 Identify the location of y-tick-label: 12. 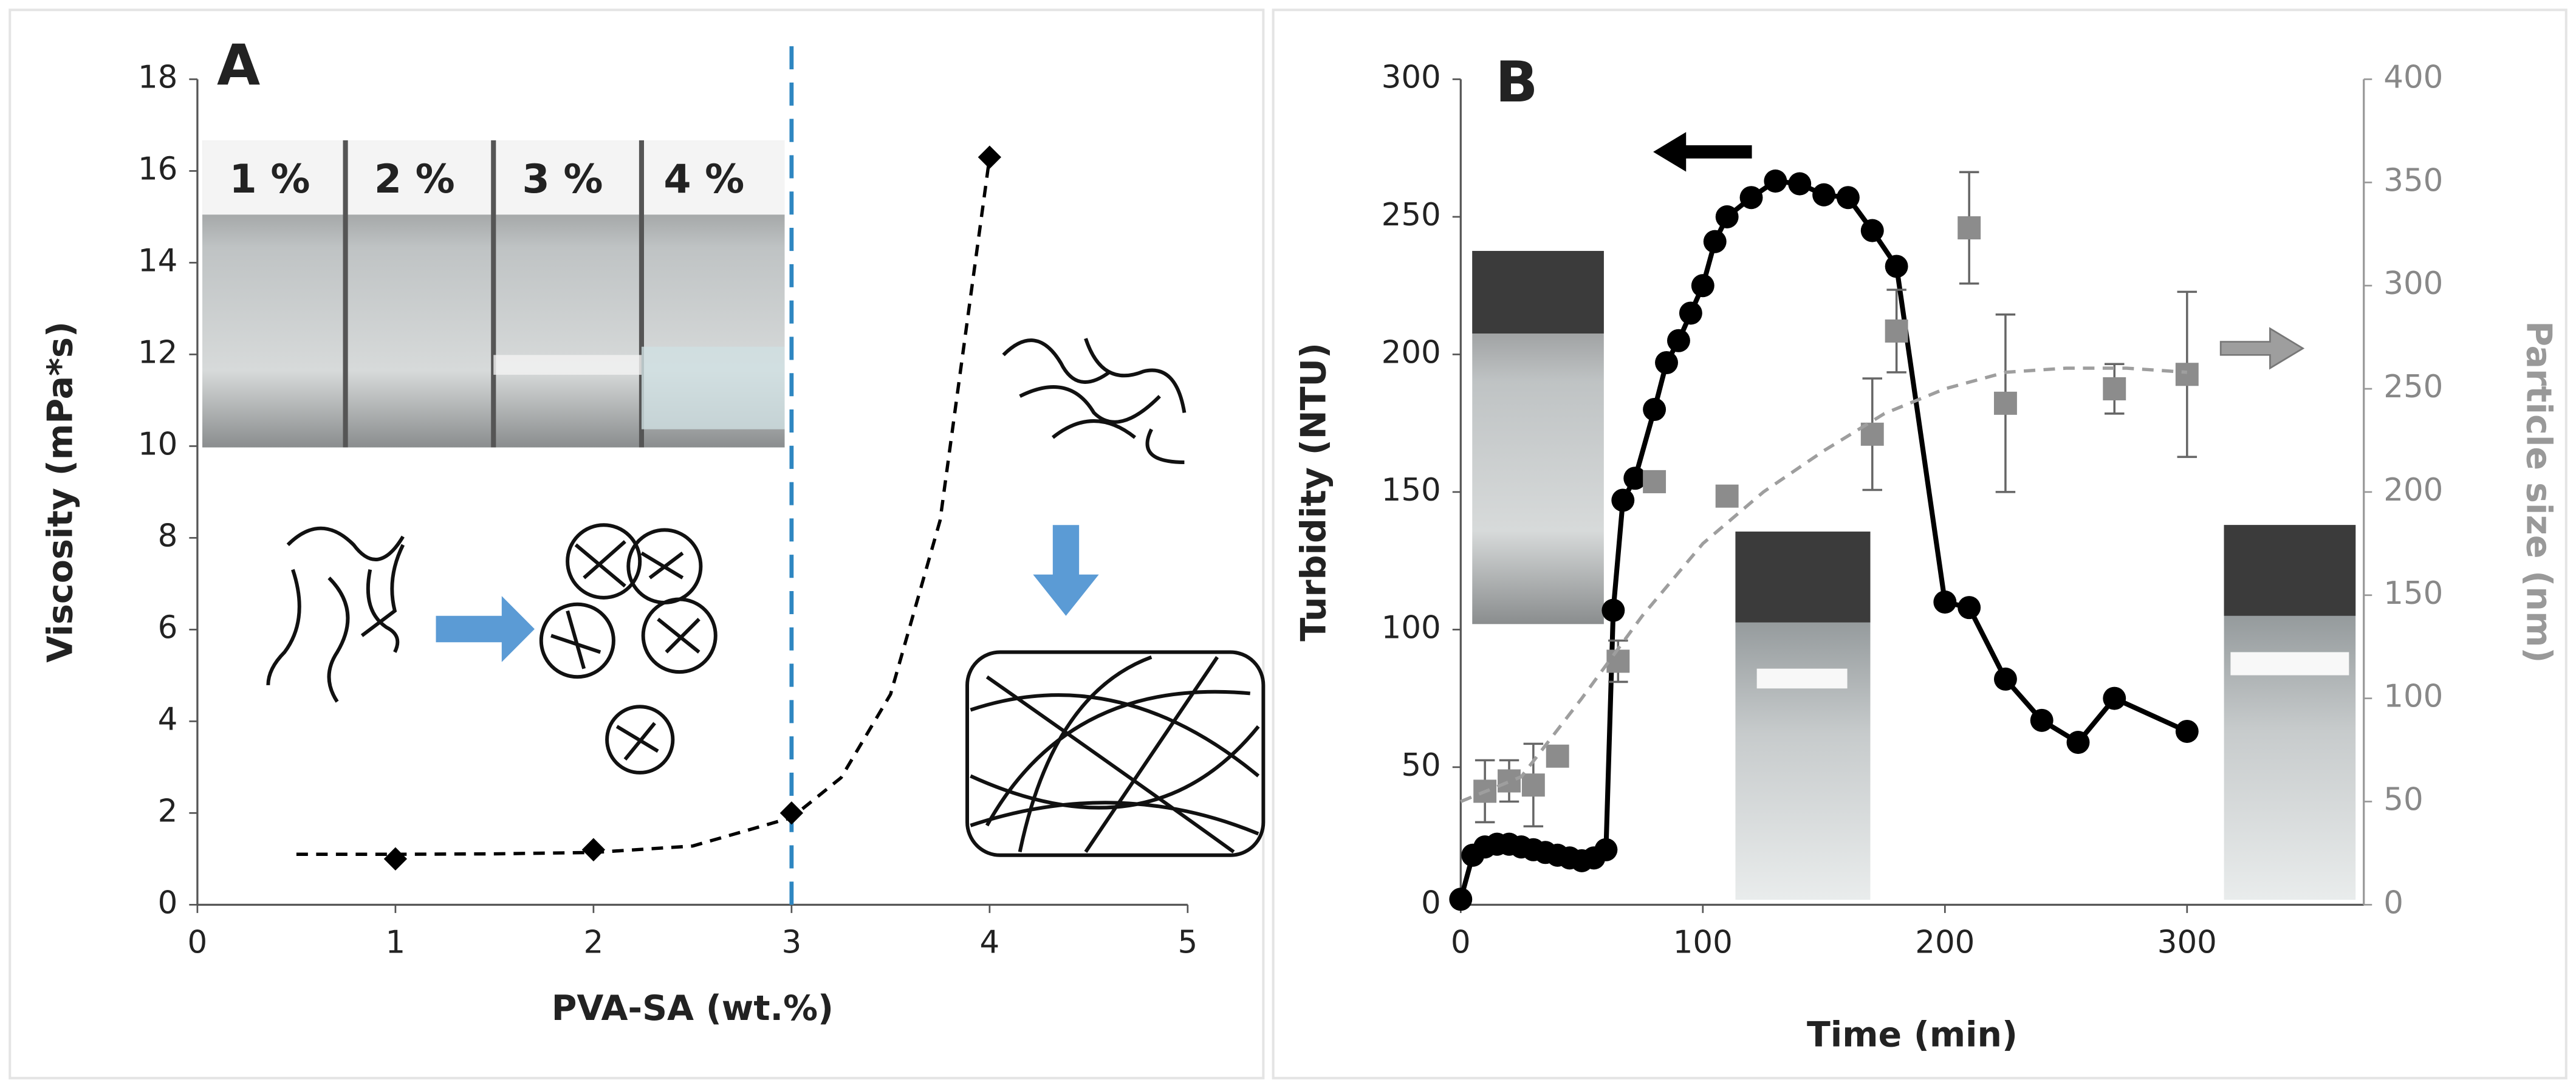
(157, 352).